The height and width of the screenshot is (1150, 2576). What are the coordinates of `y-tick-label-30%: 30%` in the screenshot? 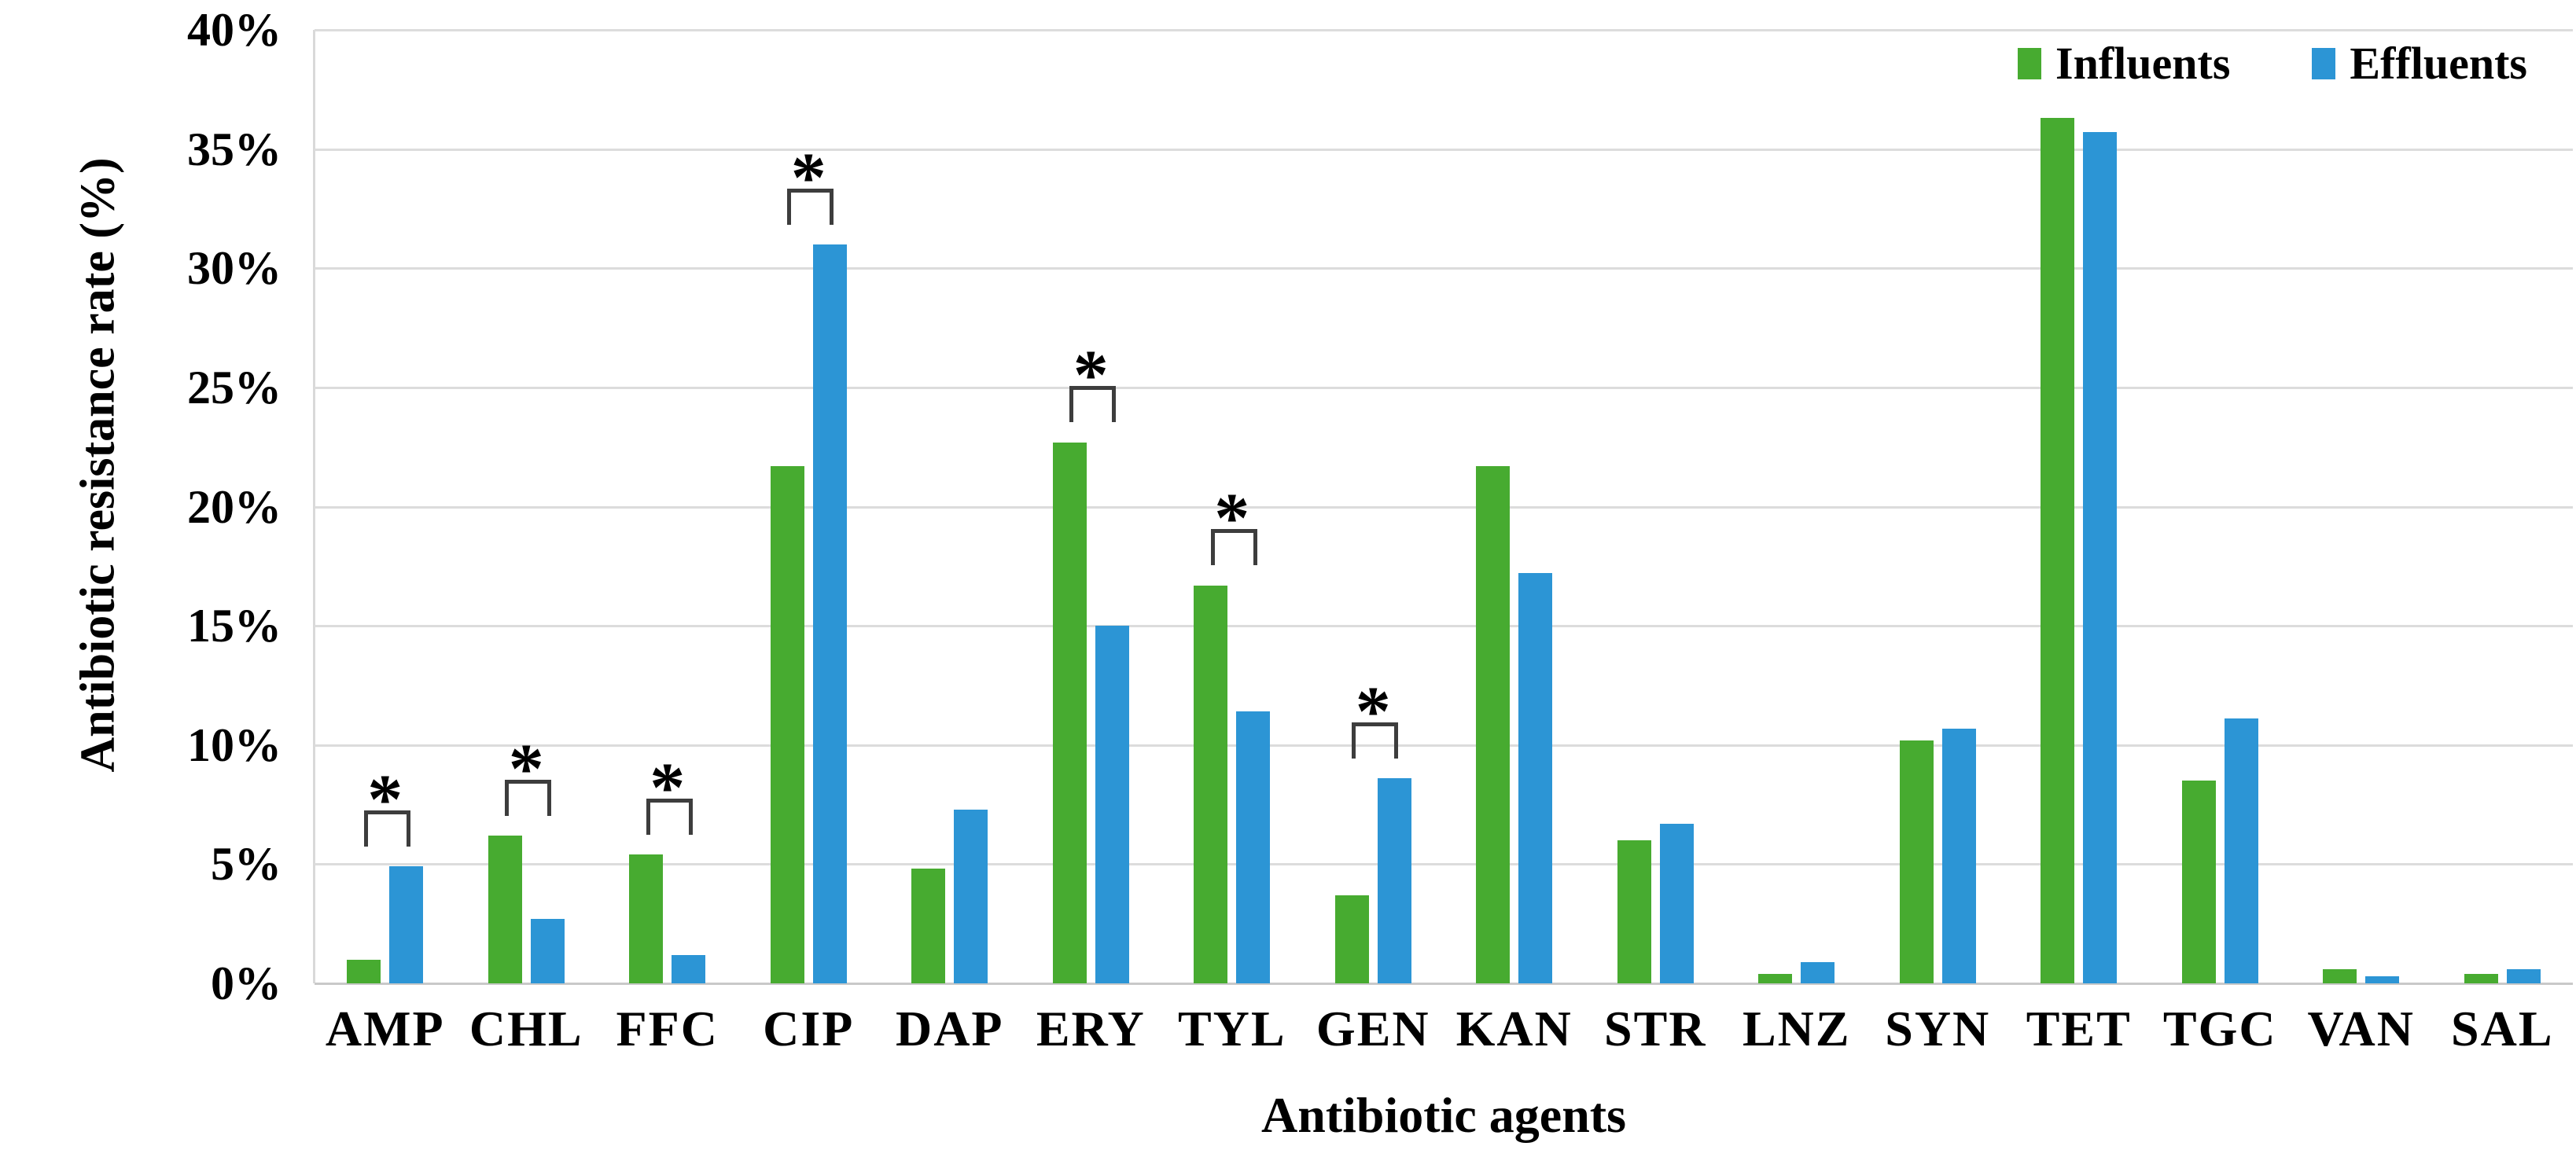 It's located at (235, 268).